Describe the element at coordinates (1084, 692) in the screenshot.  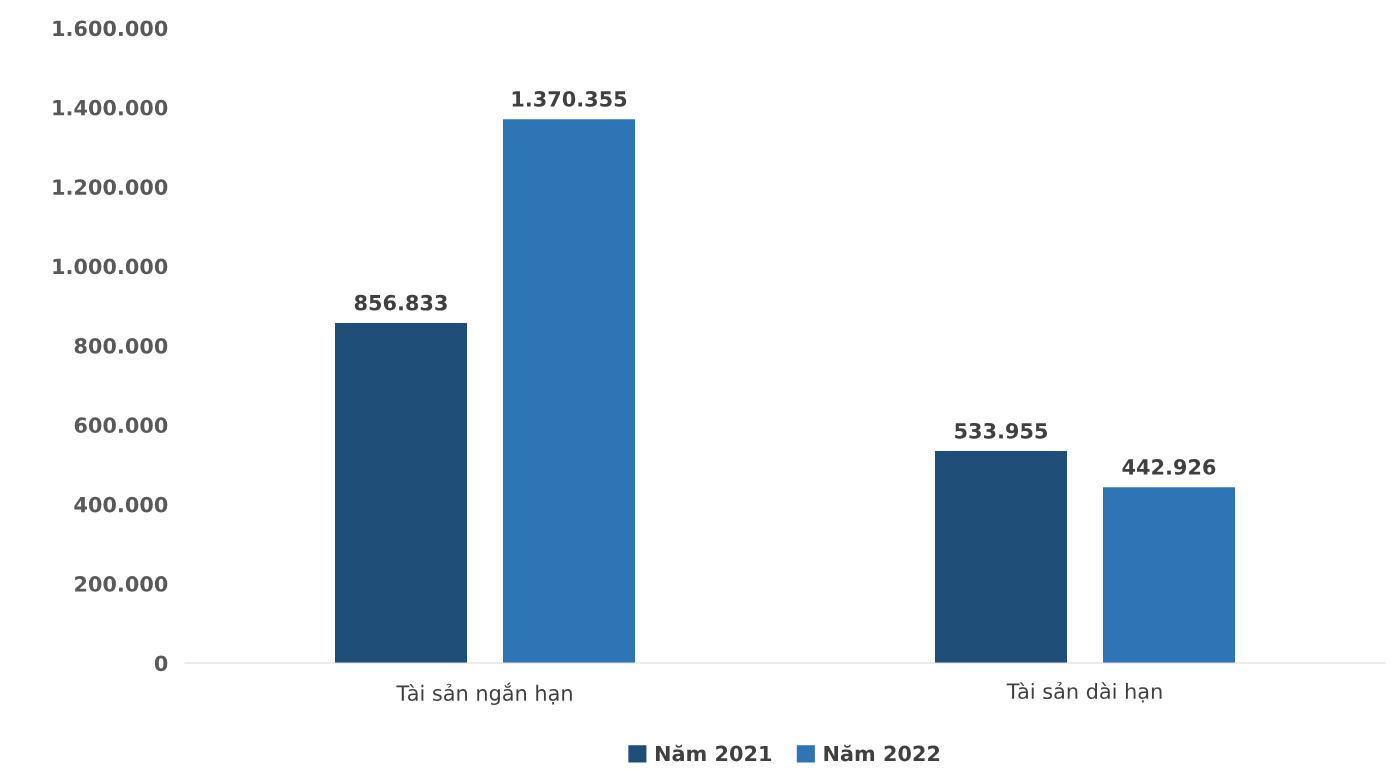
I see `x-tick-label: Tài sản dài hạn` at that location.